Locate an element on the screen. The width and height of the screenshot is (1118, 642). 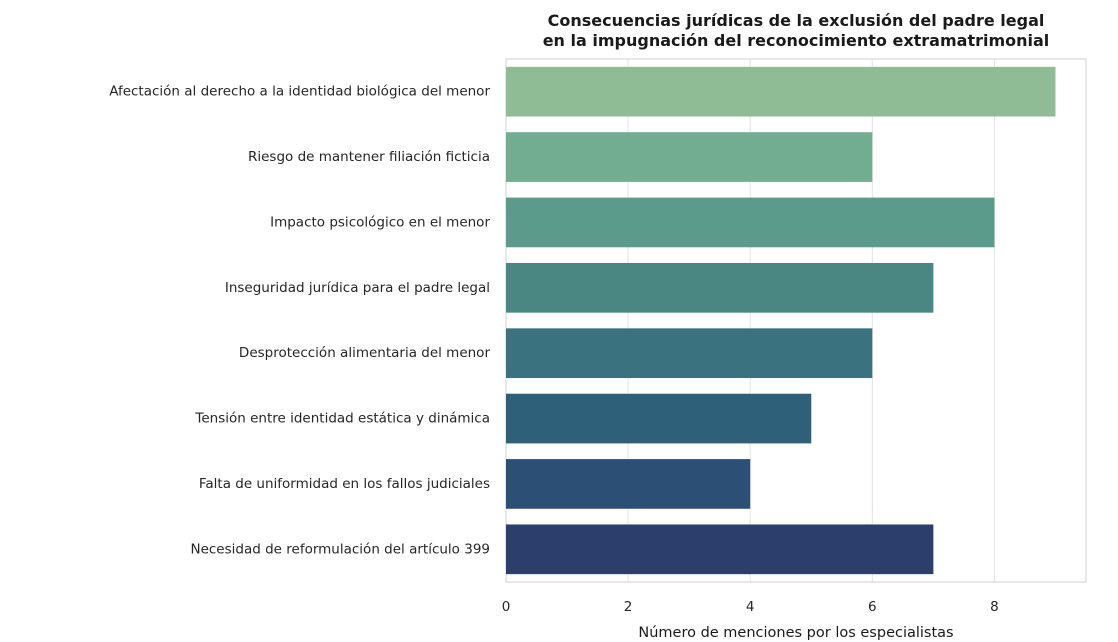
x-tick-label: 8 is located at coordinates (994, 607).